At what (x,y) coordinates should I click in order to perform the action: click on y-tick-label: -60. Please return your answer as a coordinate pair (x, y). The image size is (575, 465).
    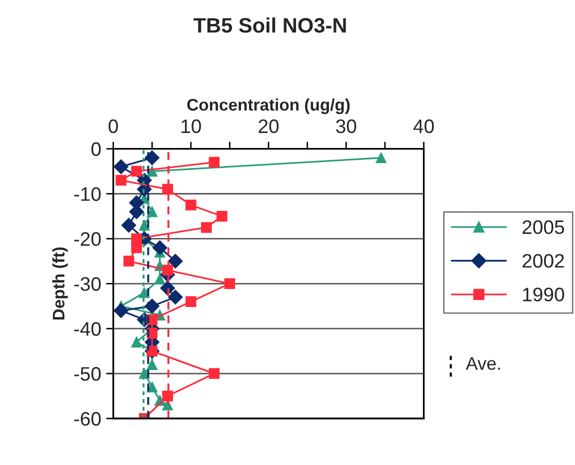
    Looking at the image, I should click on (87, 419).